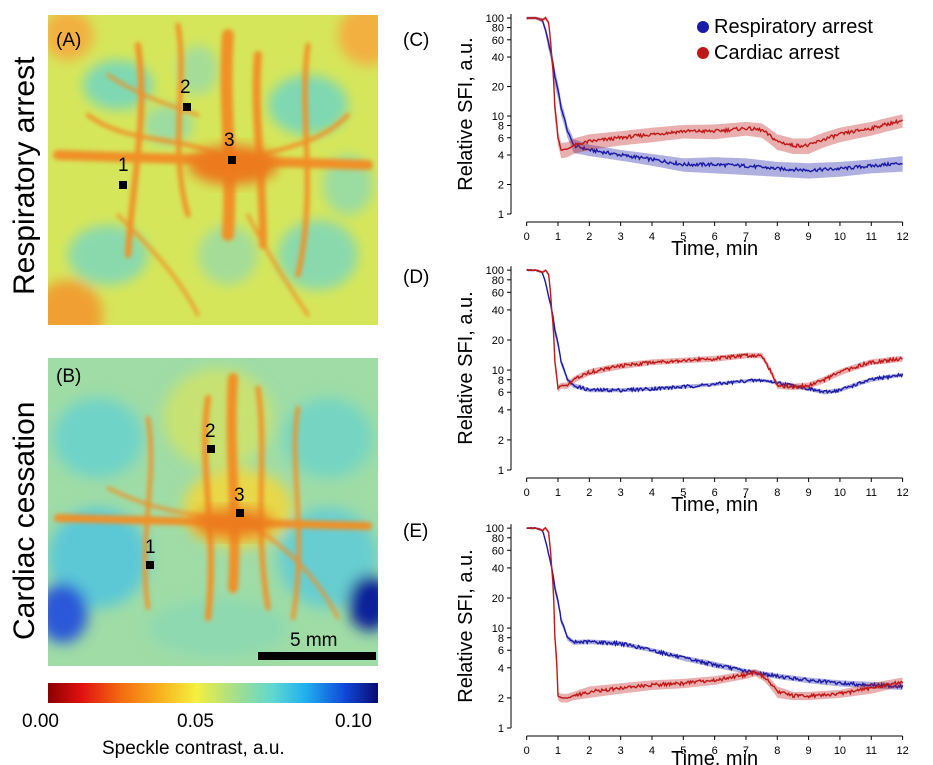 This screenshot has height=765, width=933. What do you see at coordinates (185, 87) in the screenshot?
I see `point-2-label-a: 2` at bounding box center [185, 87].